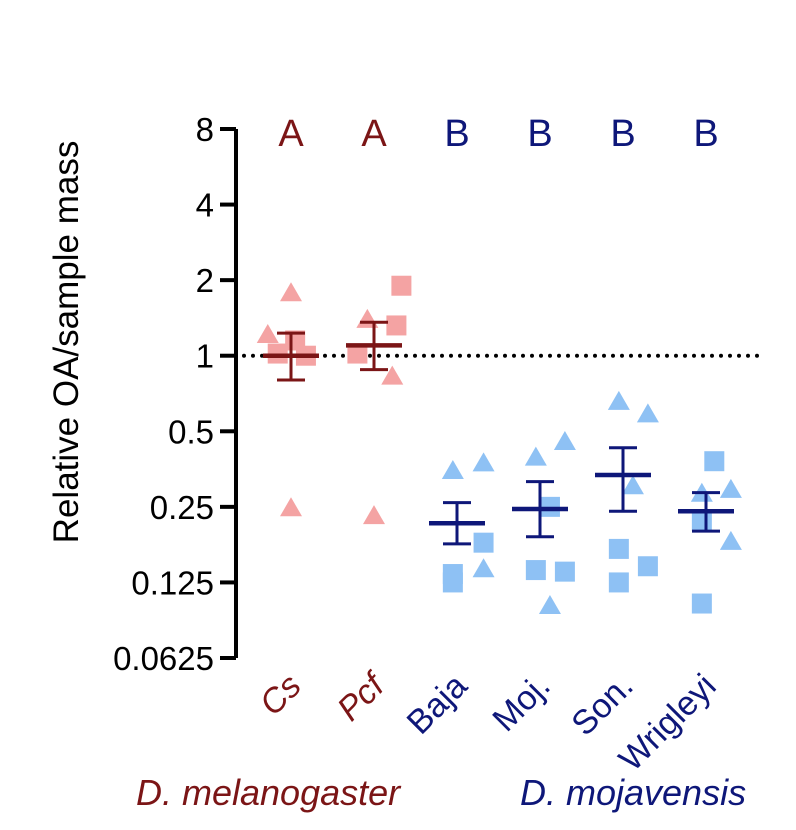  I want to click on letter-moj: B, so click(539, 134).